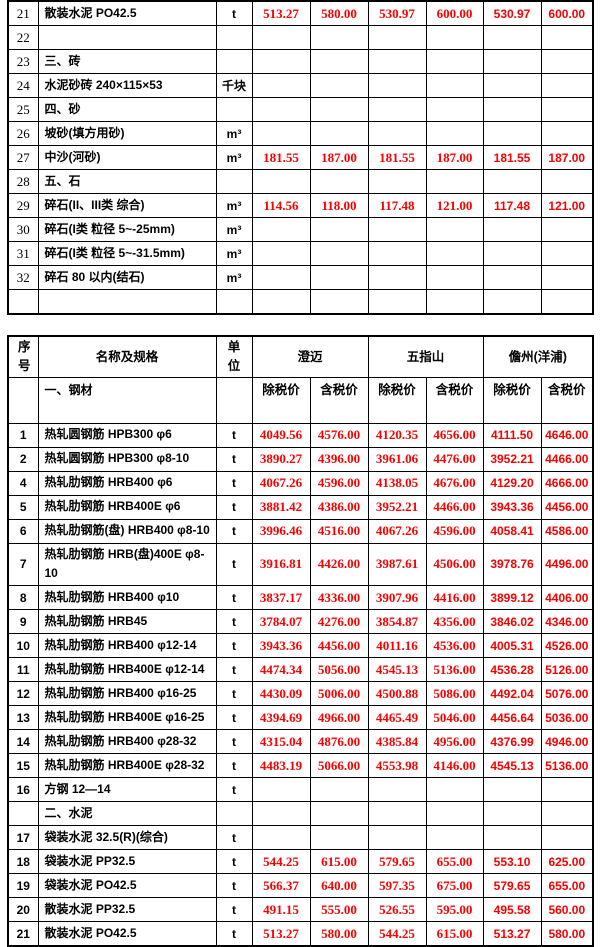 The image size is (600, 947). Describe the element at coordinates (454, 459) in the screenshot. I see `price-cell: 4476.00` at that location.